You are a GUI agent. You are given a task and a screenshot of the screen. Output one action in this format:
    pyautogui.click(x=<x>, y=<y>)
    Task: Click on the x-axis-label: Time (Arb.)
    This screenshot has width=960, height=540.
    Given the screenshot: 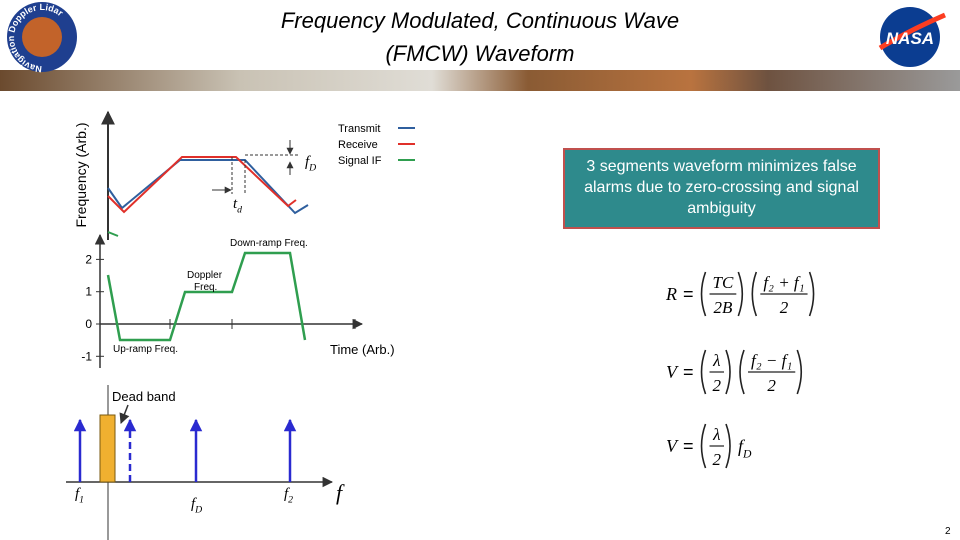 What is the action you would take?
    pyautogui.click(x=362, y=349)
    